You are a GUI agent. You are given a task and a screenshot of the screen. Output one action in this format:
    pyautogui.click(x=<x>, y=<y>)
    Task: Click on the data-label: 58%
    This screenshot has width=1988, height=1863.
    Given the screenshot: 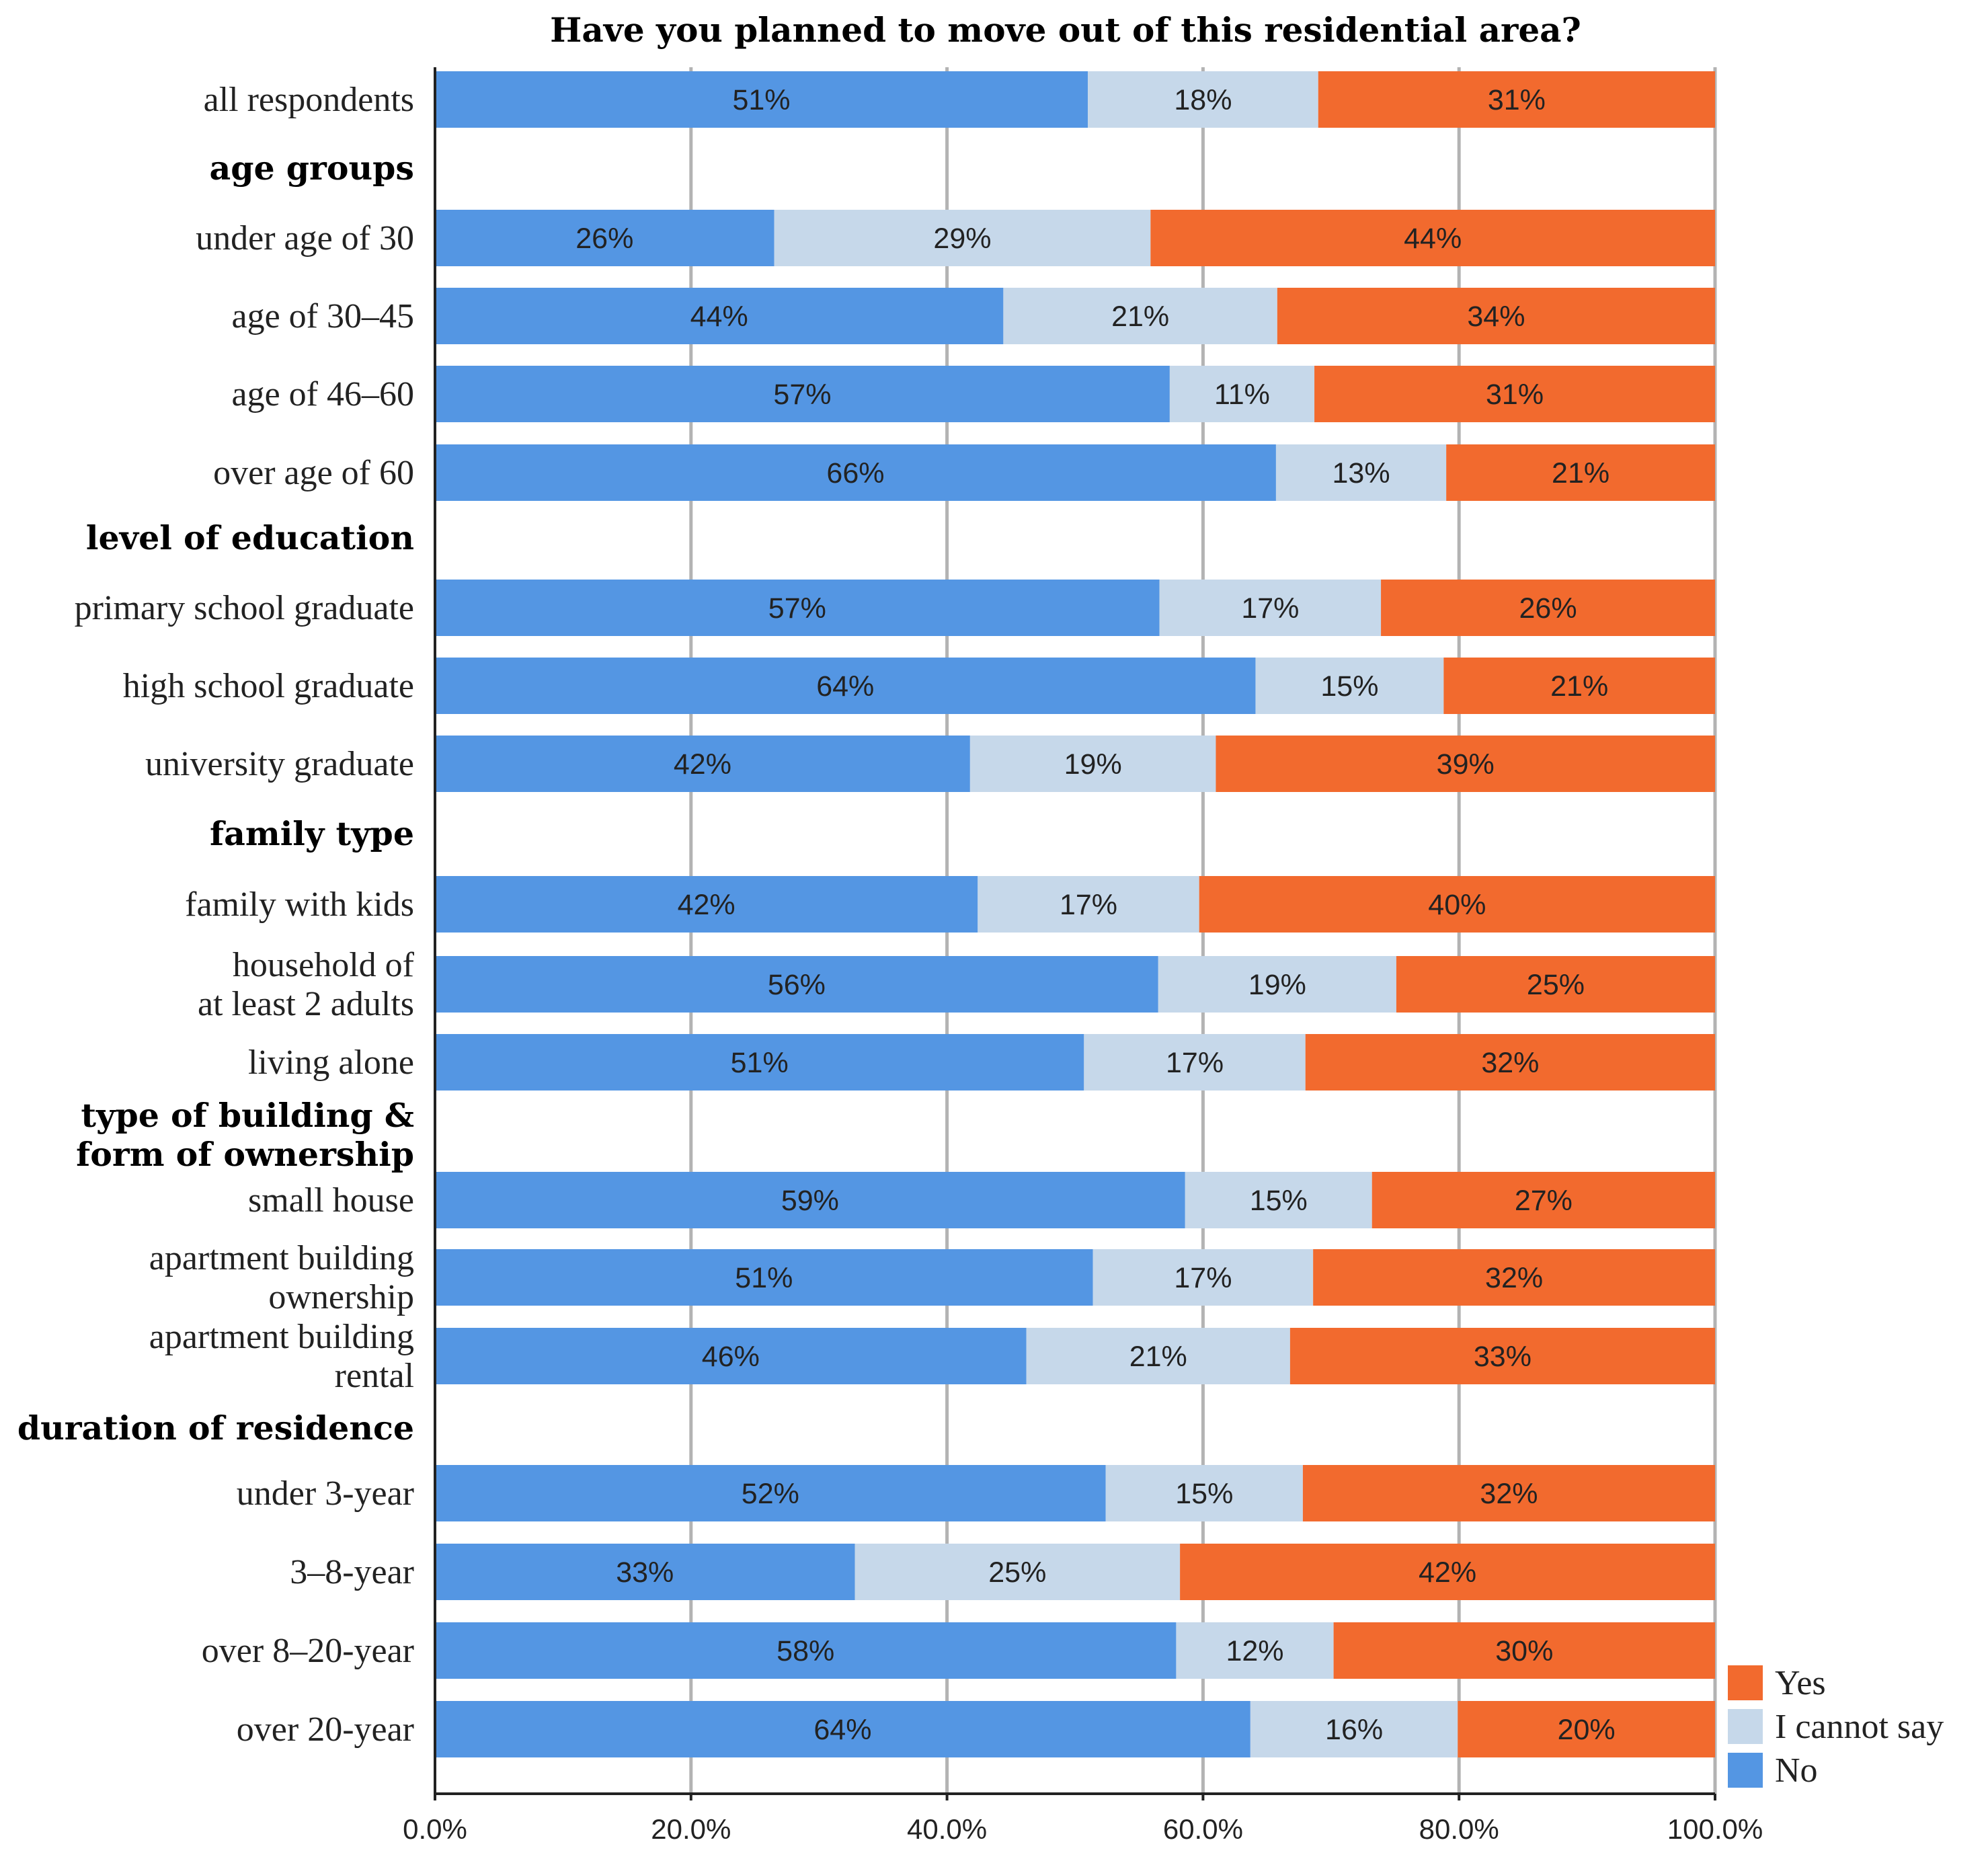 What is the action you would take?
    pyautogui.click(x=806, y=1651)
    